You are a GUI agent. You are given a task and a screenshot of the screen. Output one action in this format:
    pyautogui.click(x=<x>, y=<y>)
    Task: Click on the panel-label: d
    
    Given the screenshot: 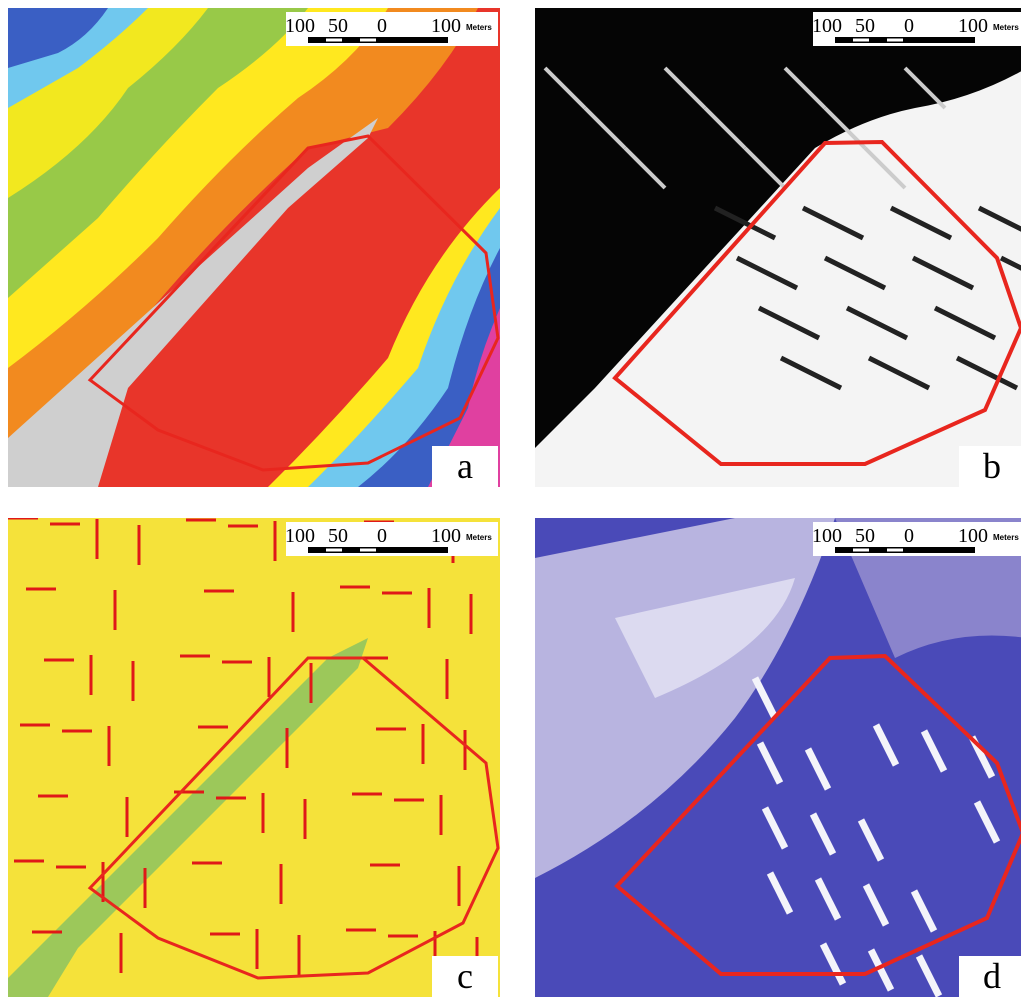 What is the action you would take?
    pyautogui.click(x=992, y=976)
    